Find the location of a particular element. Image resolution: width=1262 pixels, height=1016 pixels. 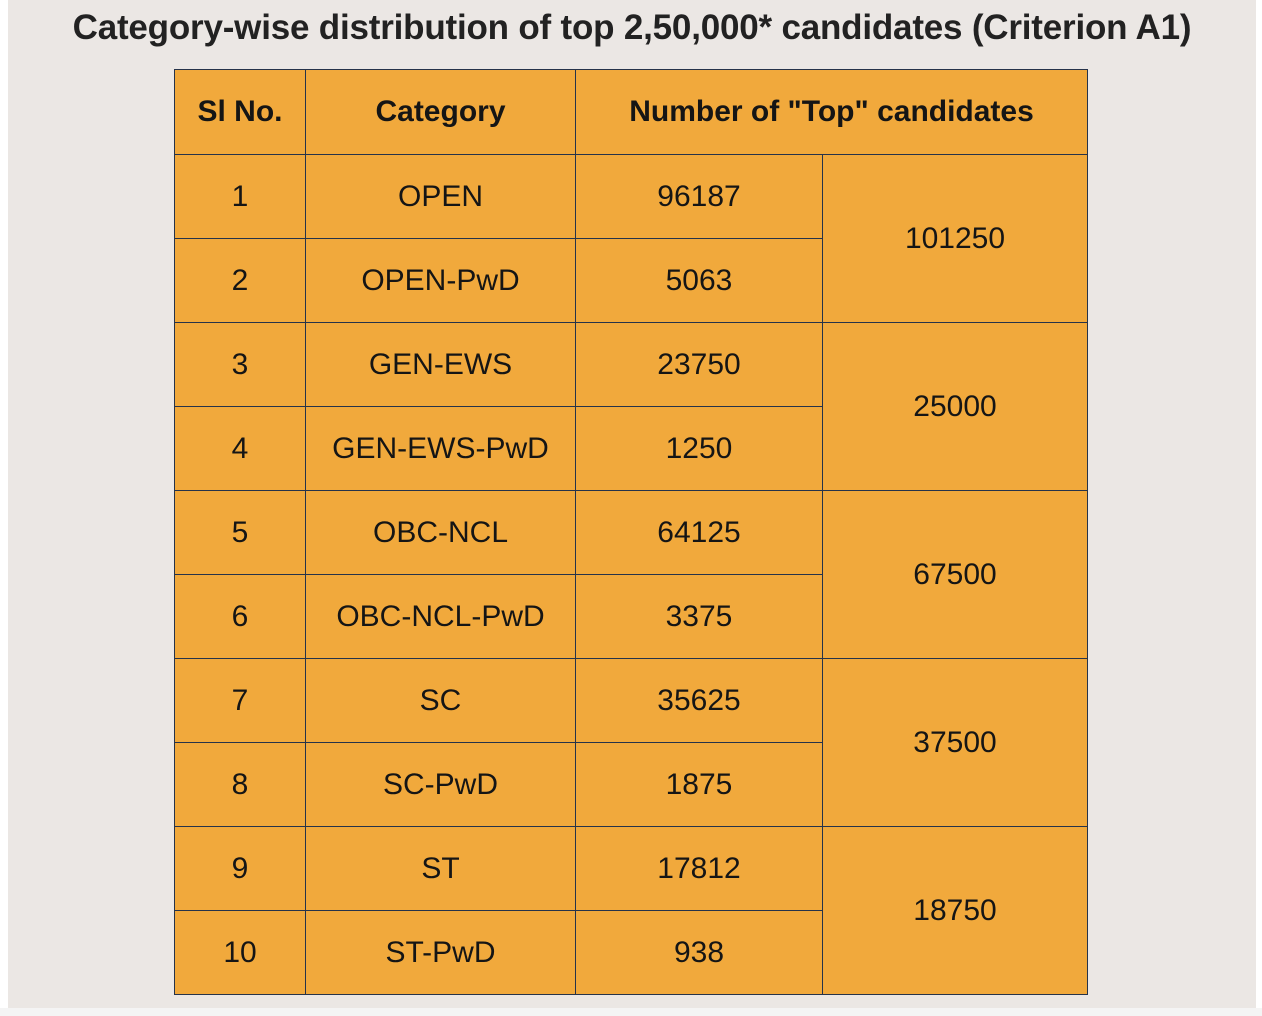

sl-no-cell: 8 is located at coordinates (240, 784).